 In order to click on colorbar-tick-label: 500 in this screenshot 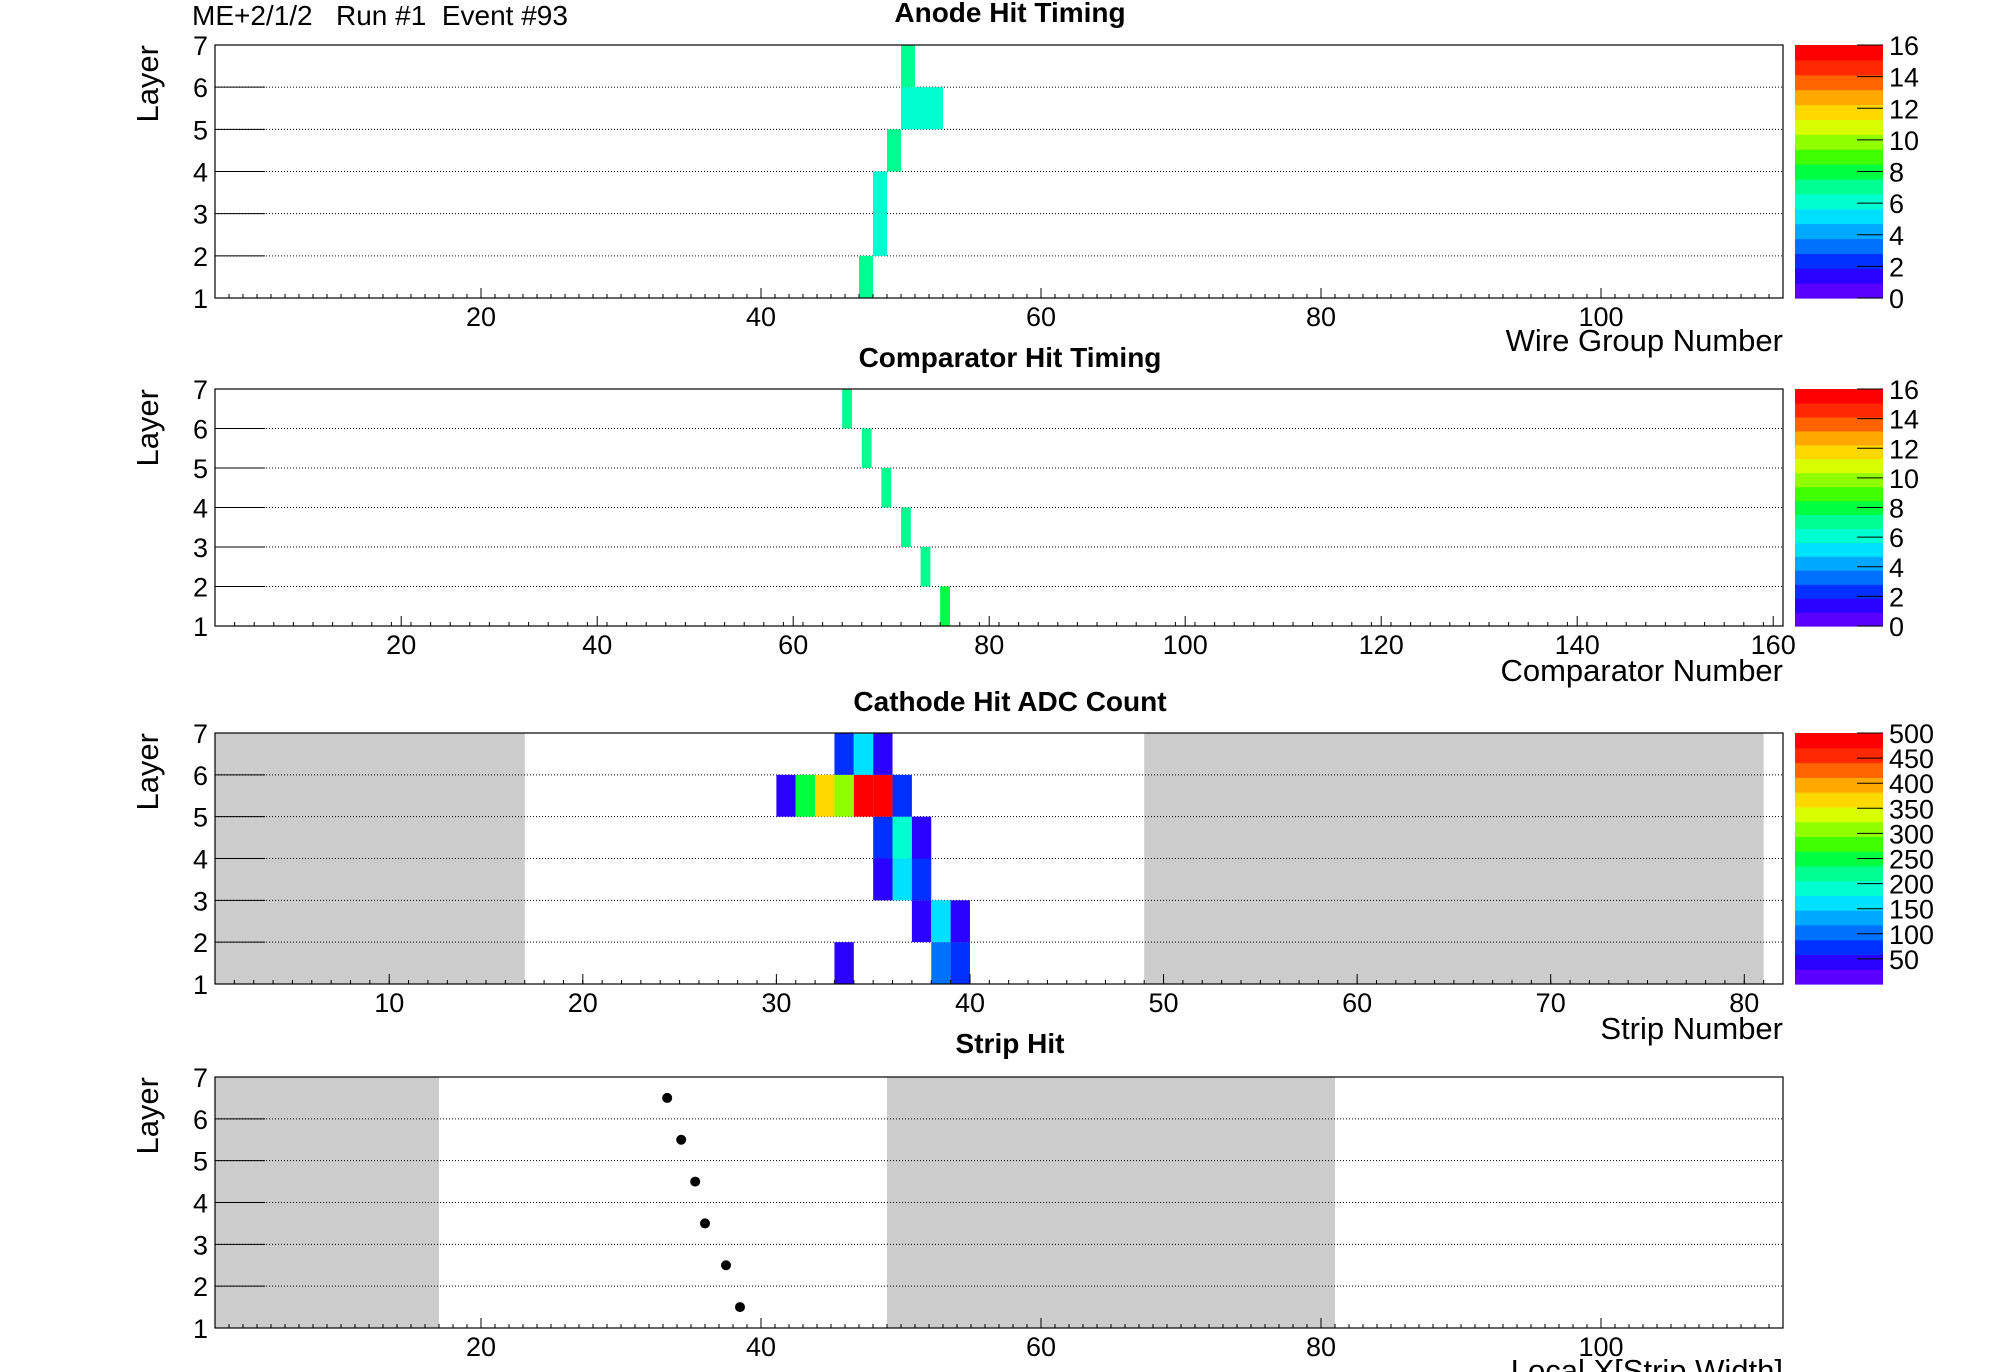, I will do `click(1911, 734)`.